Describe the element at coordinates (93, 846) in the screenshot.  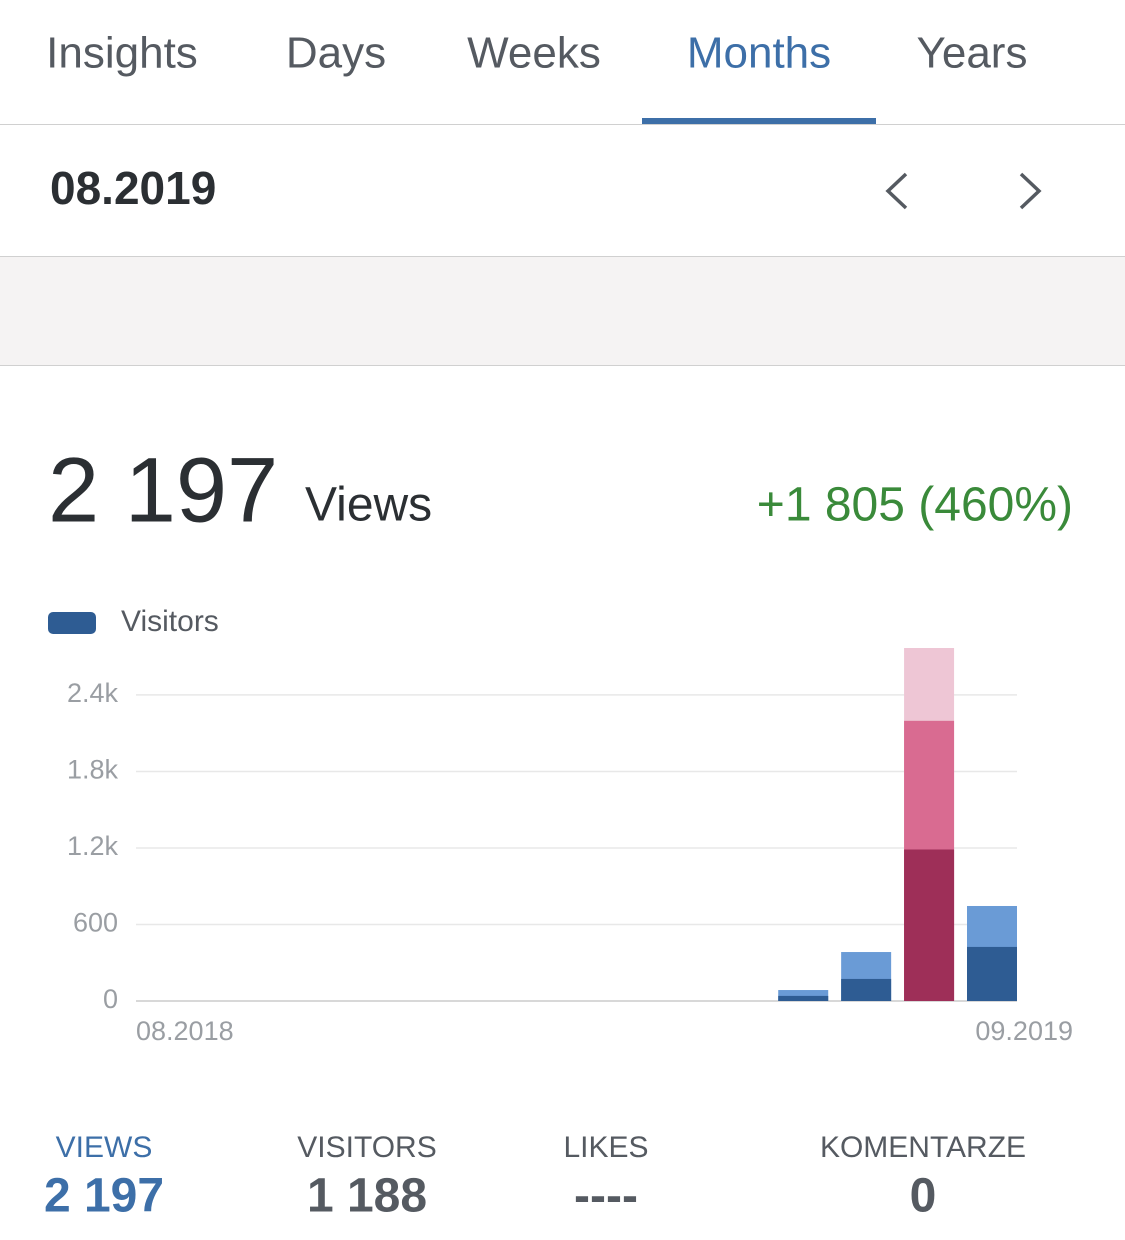
I see `y-tick-label: 1.2k` at that location.